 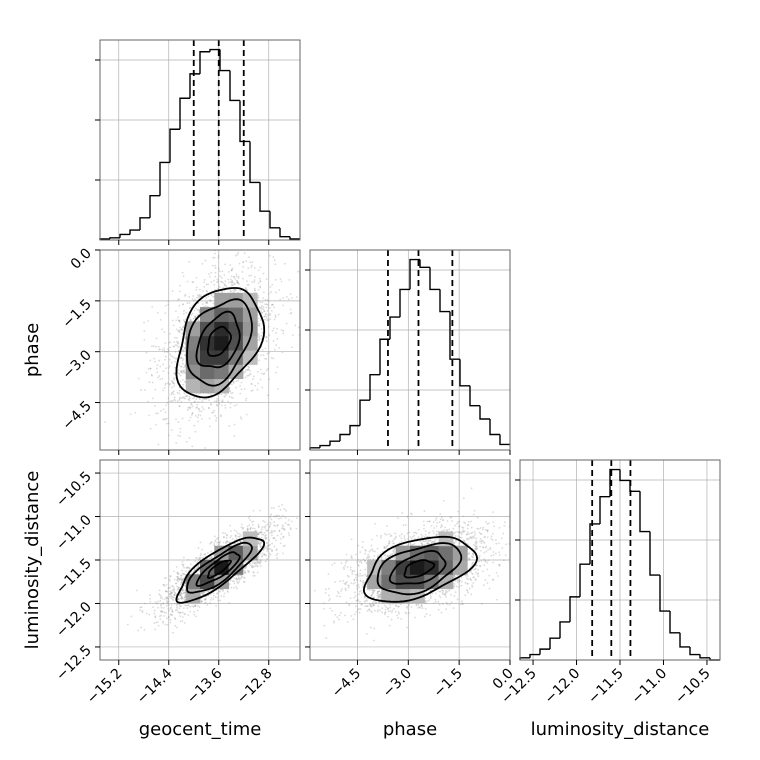 What do you see at coordinates (76, 313) in the screenshot?
I see `scatter-geocent_time_vs_phase-ytick-label: −1.5` at bounding box center [76, 313].